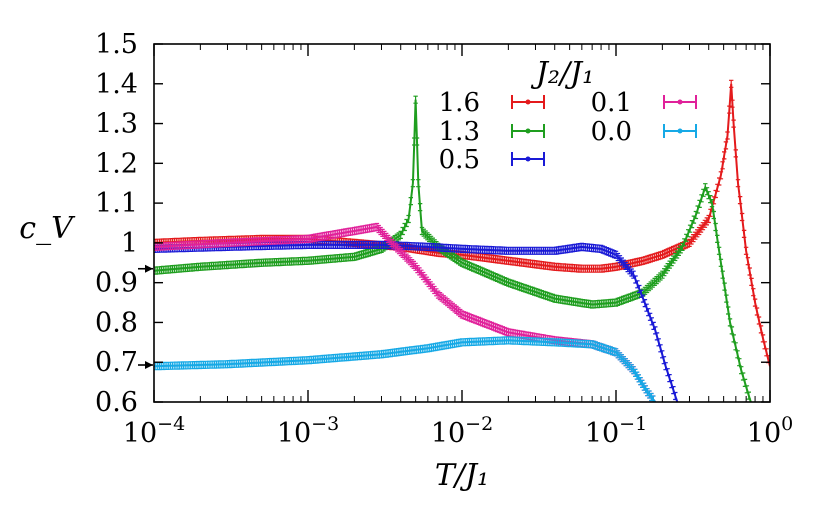 The width and height of the screenshot is (829, 523). Describe the element at coordinates (492, 103) in the screenshot. I see `legend-item: 1.6` at that location.